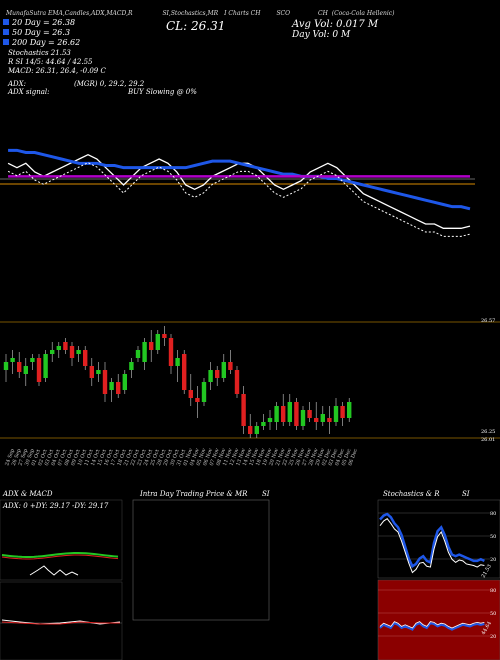 The height and width of the screenshot is (660, 500). I want to click on date-tick-label: 25 Nov, so click(294, 456).